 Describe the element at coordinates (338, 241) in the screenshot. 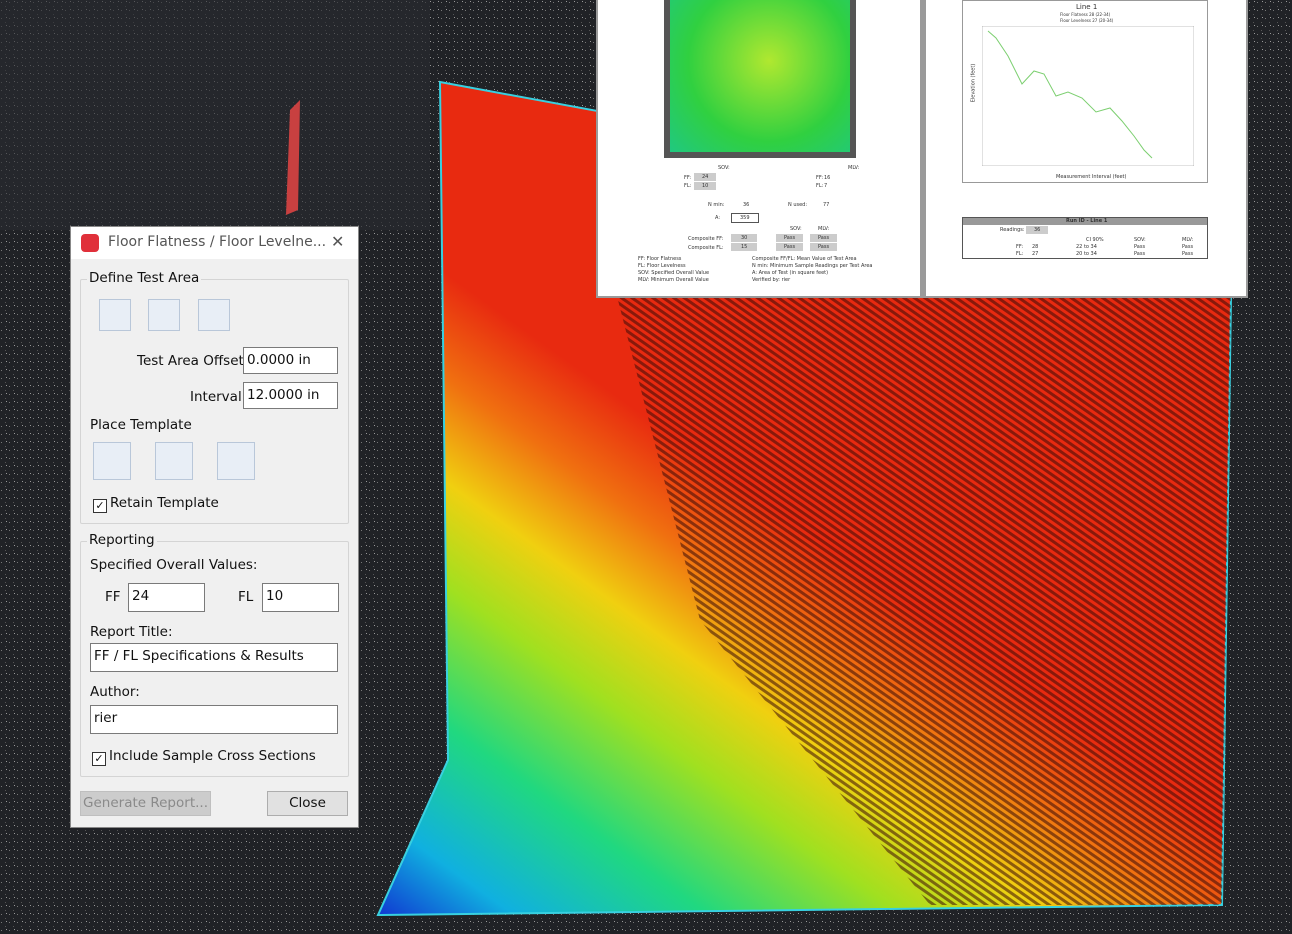

I see `close-icon: ✕` at that location.